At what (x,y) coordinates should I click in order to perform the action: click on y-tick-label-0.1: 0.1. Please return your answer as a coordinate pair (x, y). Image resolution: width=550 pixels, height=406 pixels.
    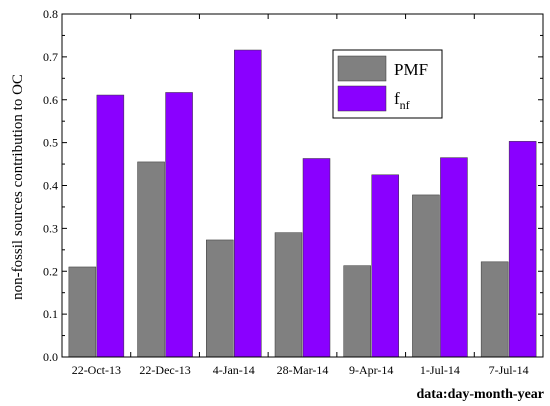
    Looking at the image, I should click on (50, 314).